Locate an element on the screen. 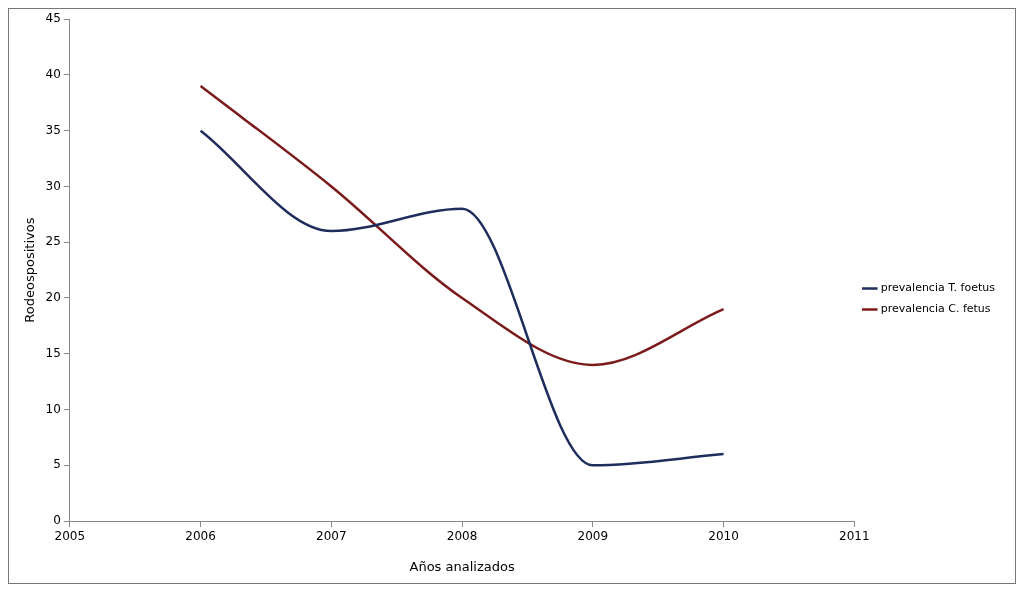  y-tick-label: 10 is located at coordinates (53, 408).